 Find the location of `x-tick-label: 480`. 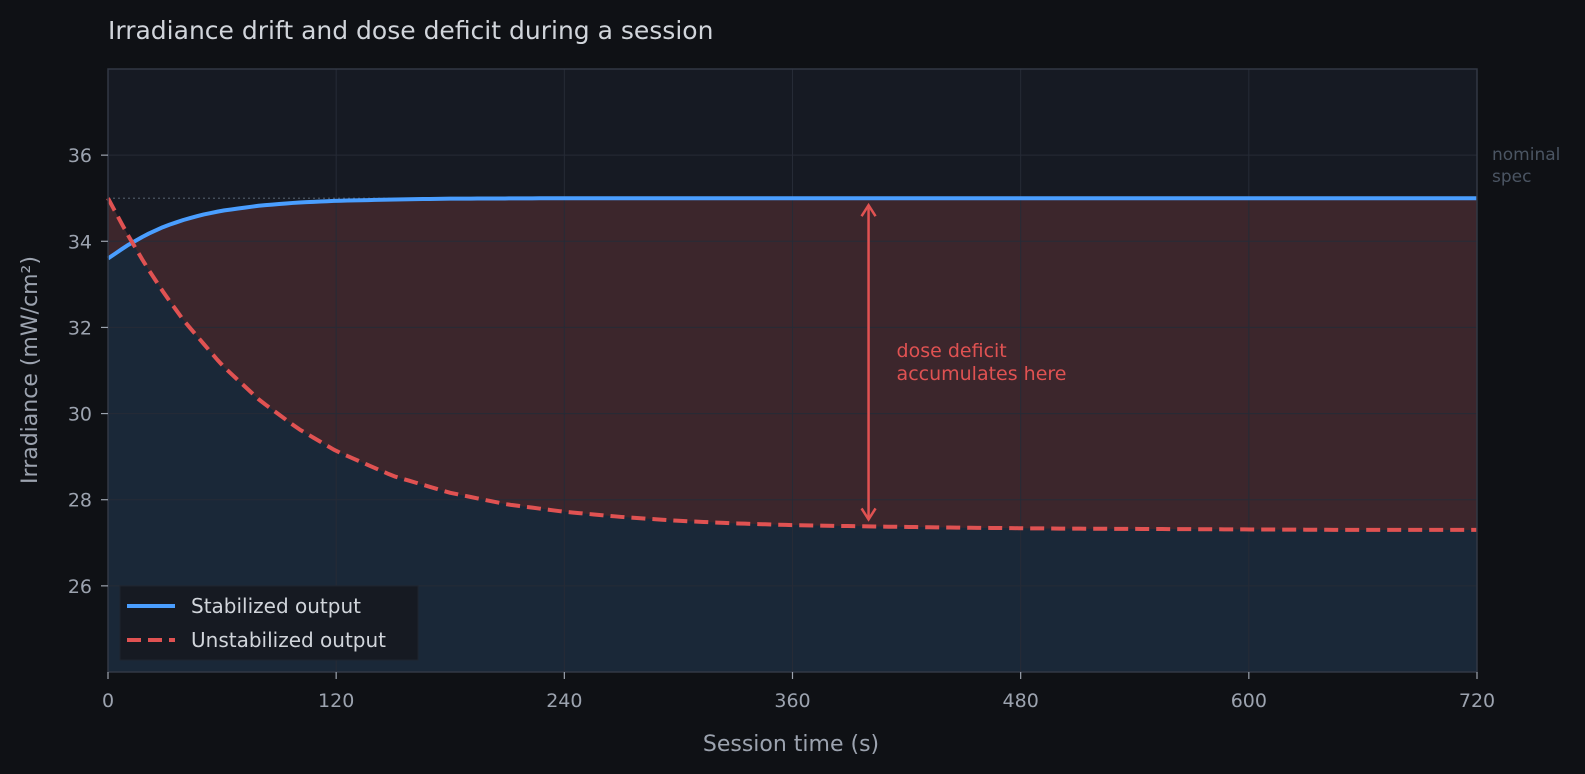

x-tick-label: 480 is located at coordinates (1021, 701).